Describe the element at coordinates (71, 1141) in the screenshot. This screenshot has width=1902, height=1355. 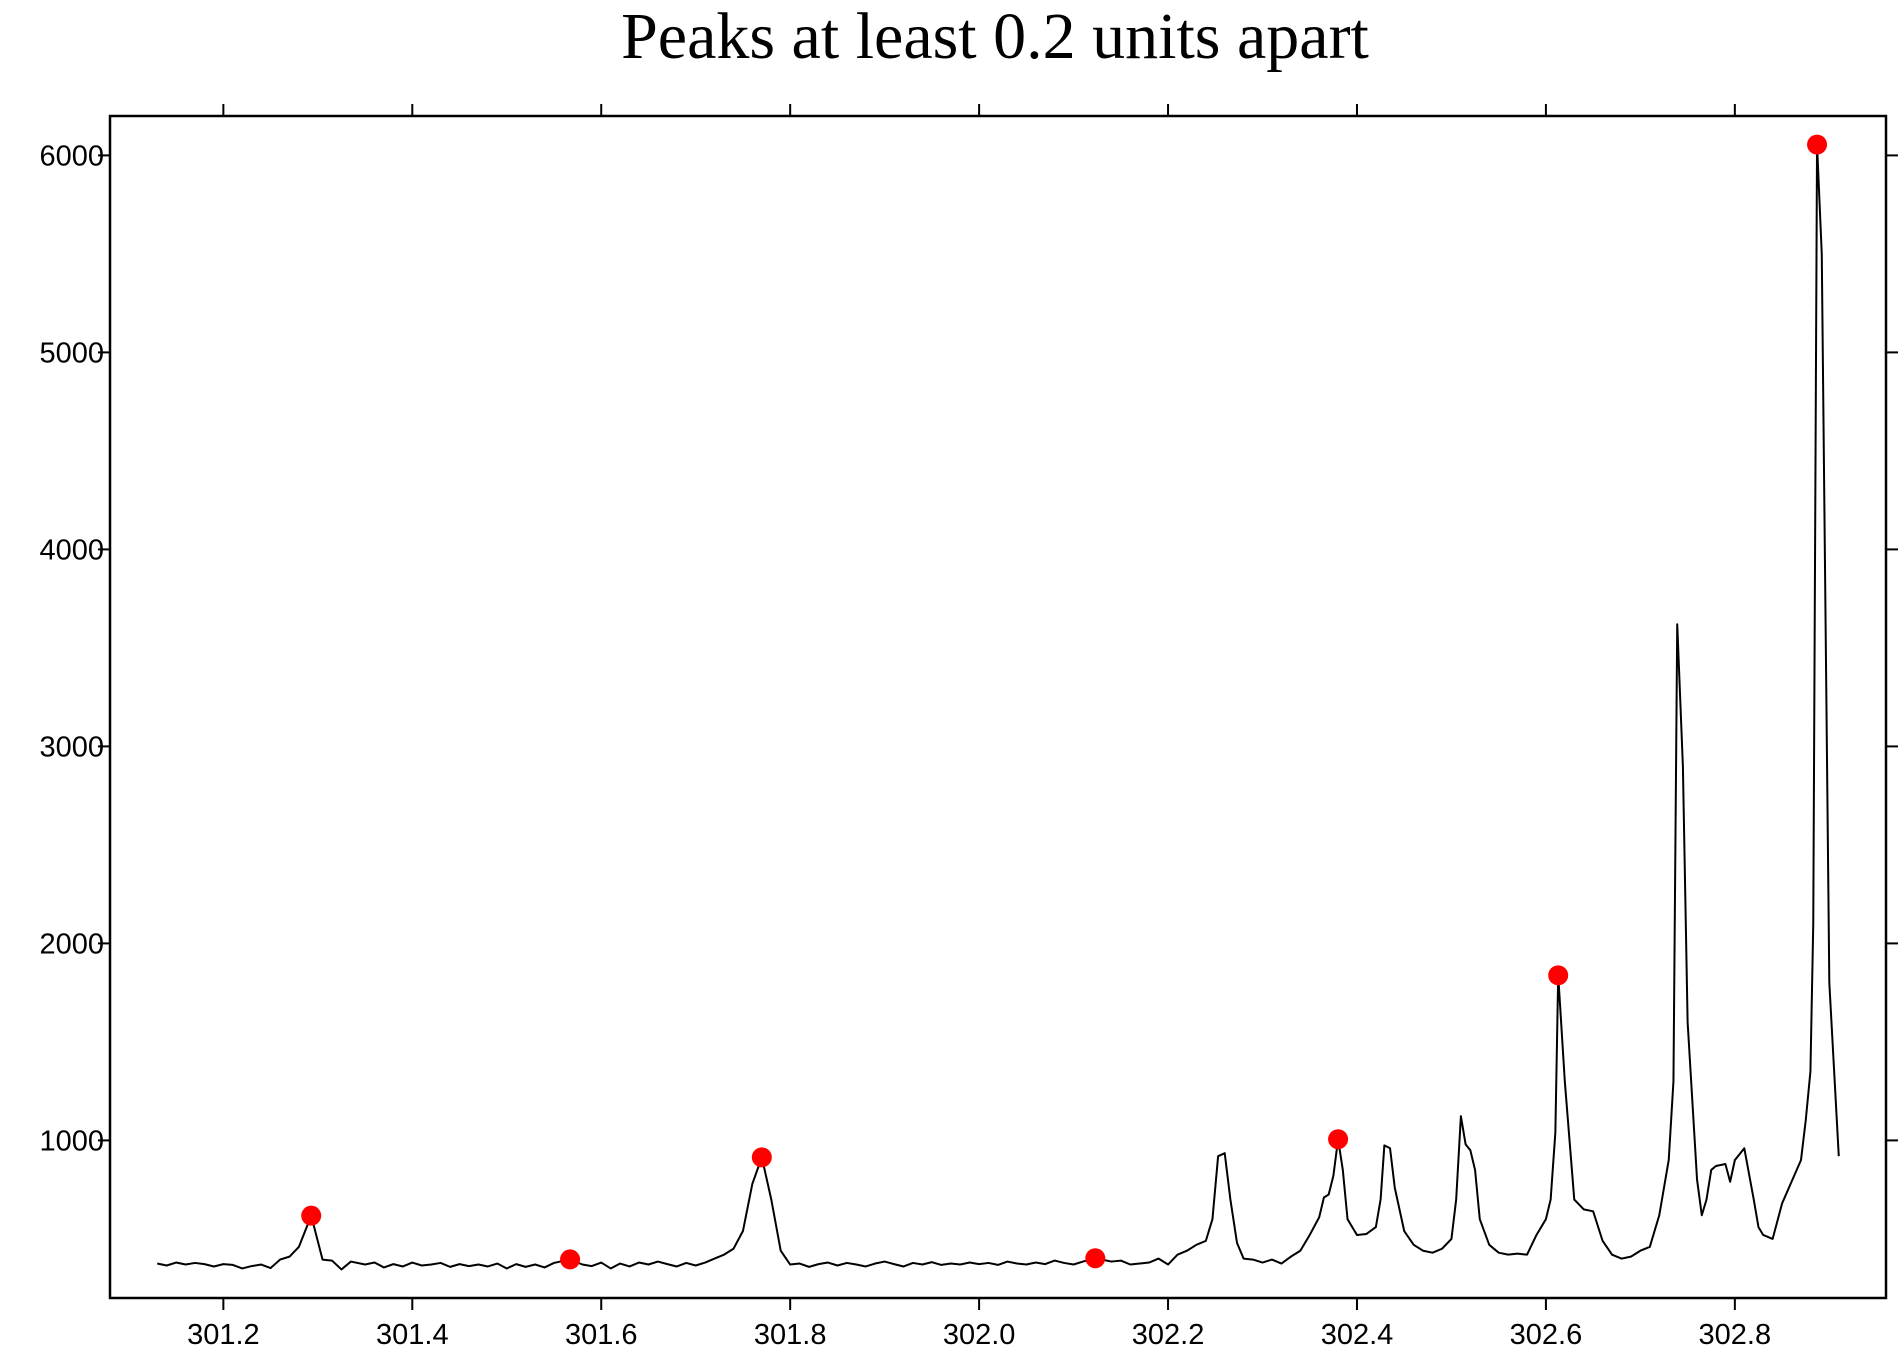
I see `y-tick-label: 1000` at that location.